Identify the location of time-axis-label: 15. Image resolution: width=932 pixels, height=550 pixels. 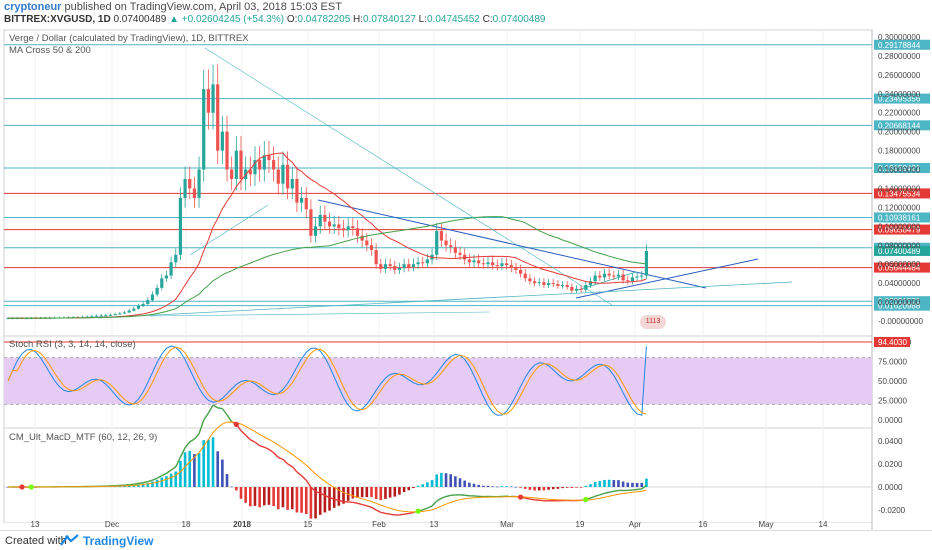
(308, 524).